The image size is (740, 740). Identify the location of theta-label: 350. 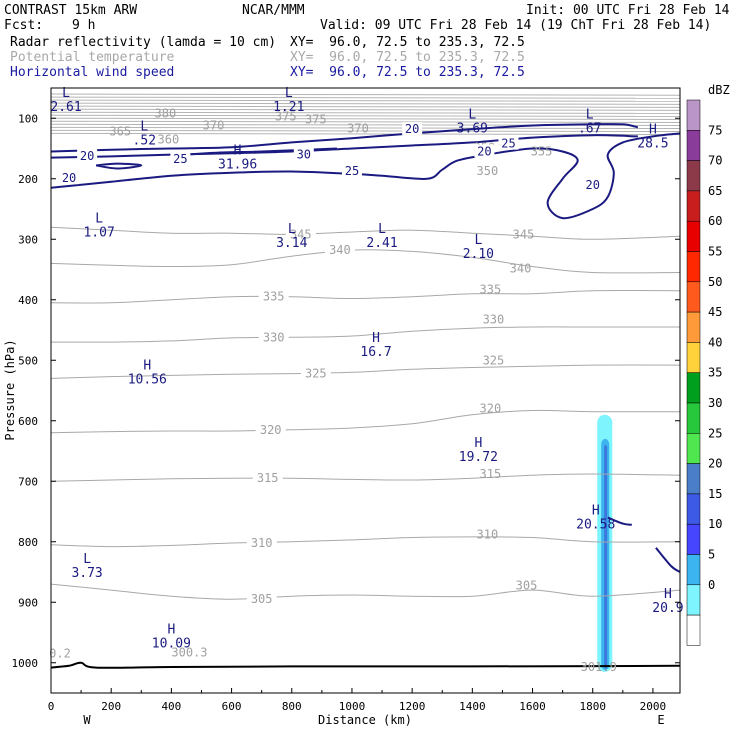
(488, 171).